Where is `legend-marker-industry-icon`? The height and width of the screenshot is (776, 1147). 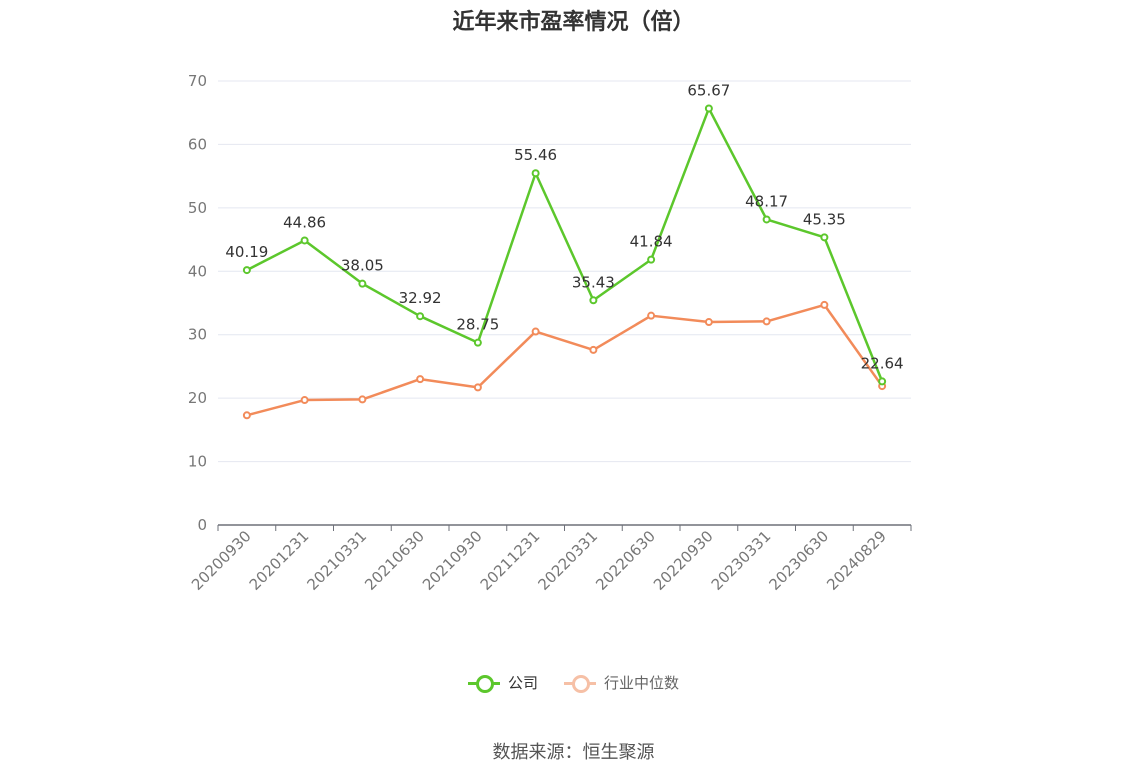 legend-marker-industry-icon is located at coordinates (580, 683).